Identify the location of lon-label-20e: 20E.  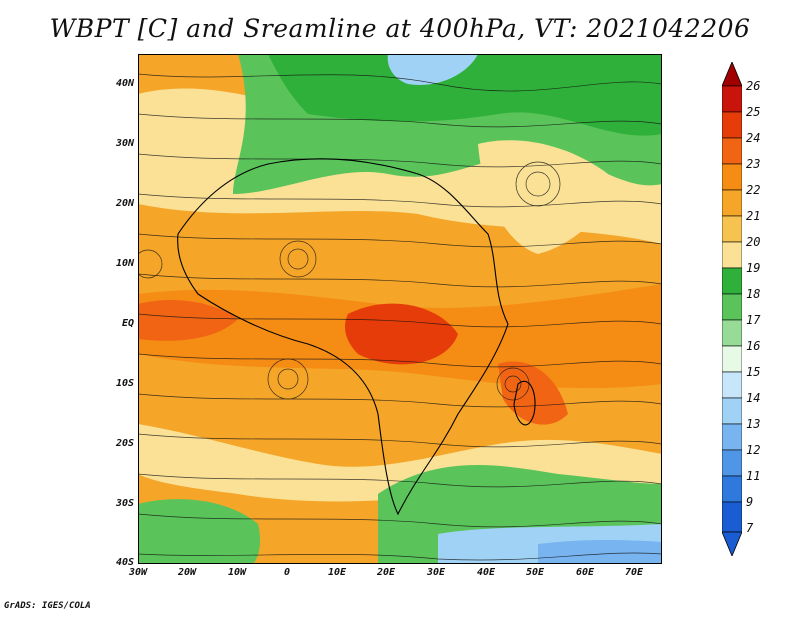
(386, 572).